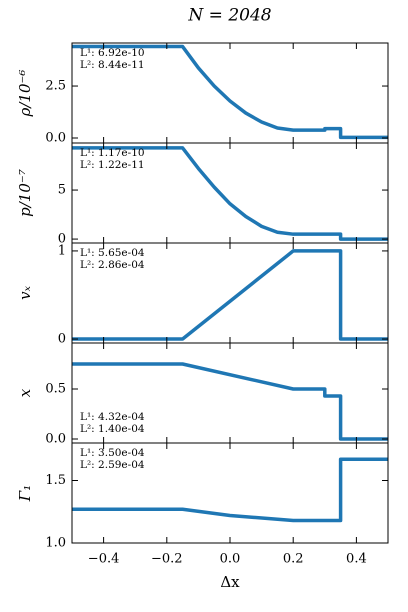 The width and height of the screenshot is (408, 612). I want to click on error-annotation: L²: 1.22e-11, so click(112, 165).